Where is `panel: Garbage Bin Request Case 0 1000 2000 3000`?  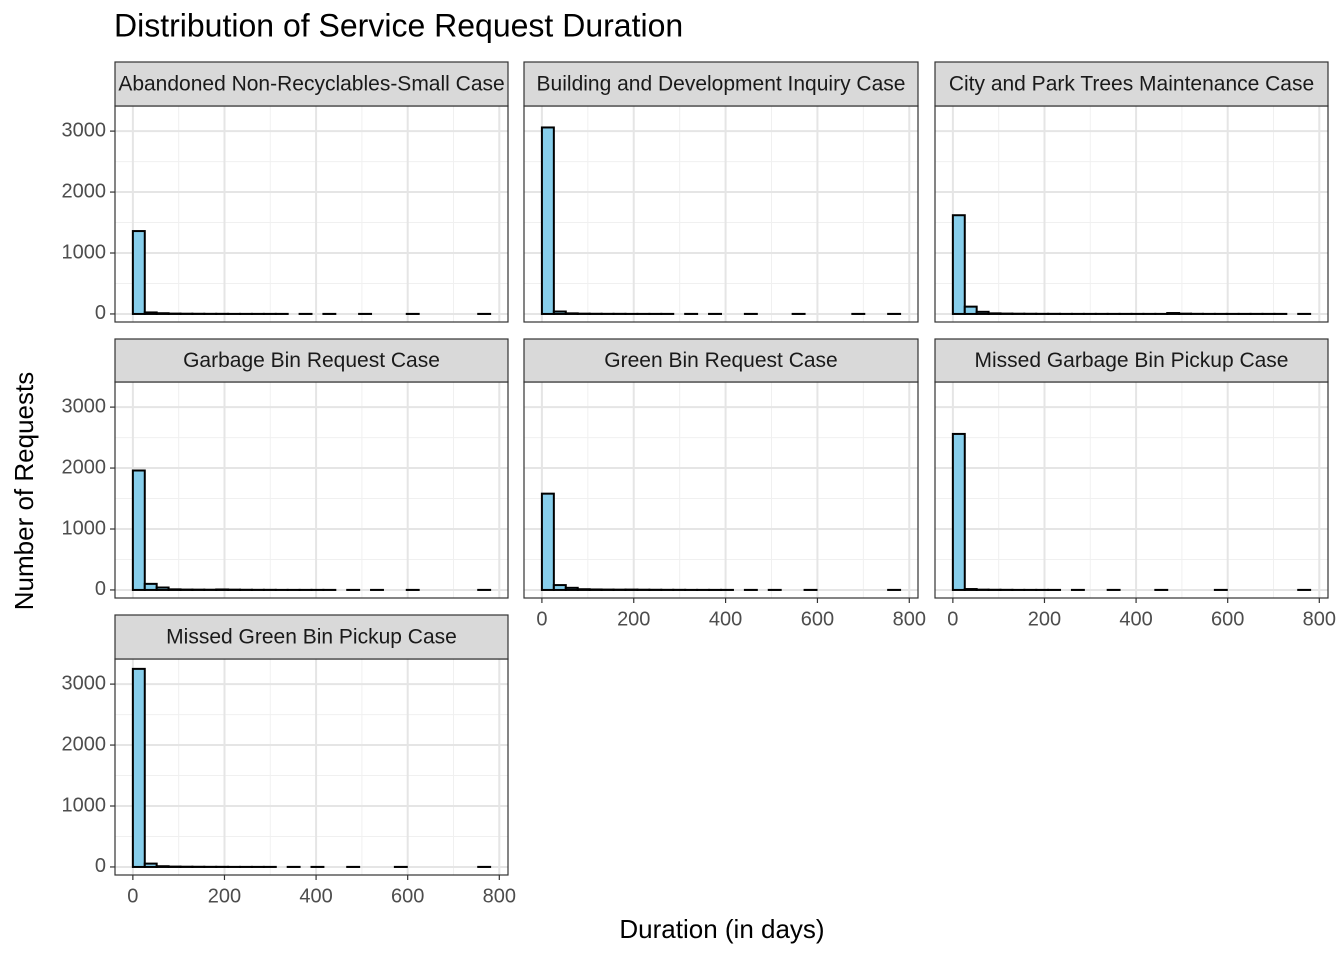 panel: Garbage Bin Request Case 0 1000 2000 3000 is located at coordinates (285, 469).